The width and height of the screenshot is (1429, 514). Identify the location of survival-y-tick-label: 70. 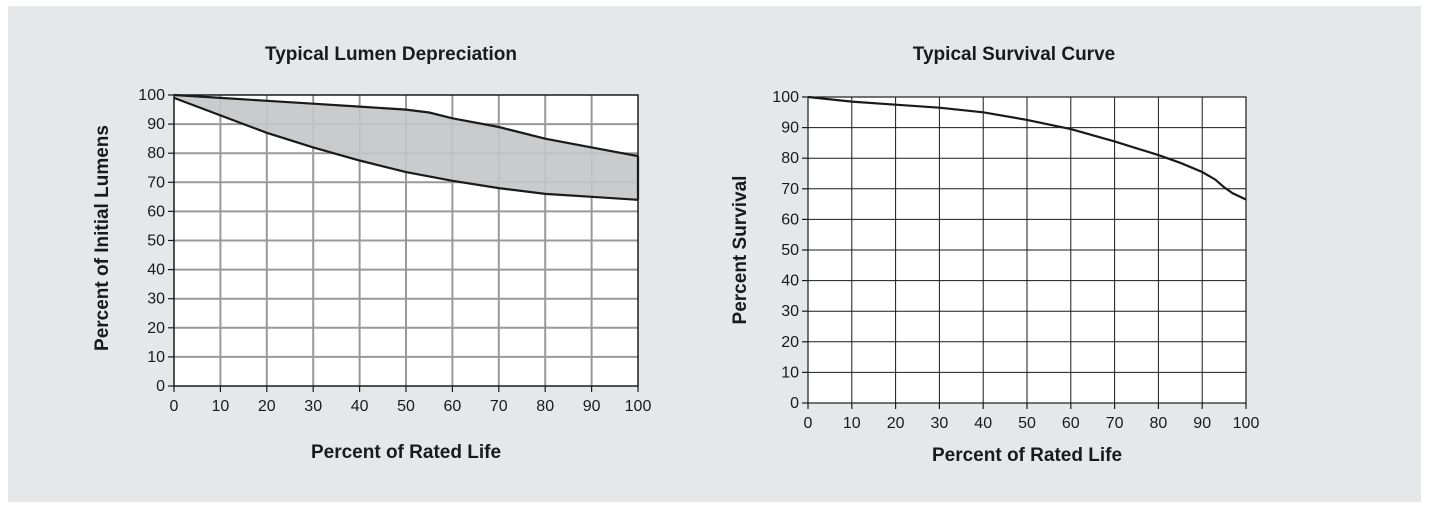
(790, 189).